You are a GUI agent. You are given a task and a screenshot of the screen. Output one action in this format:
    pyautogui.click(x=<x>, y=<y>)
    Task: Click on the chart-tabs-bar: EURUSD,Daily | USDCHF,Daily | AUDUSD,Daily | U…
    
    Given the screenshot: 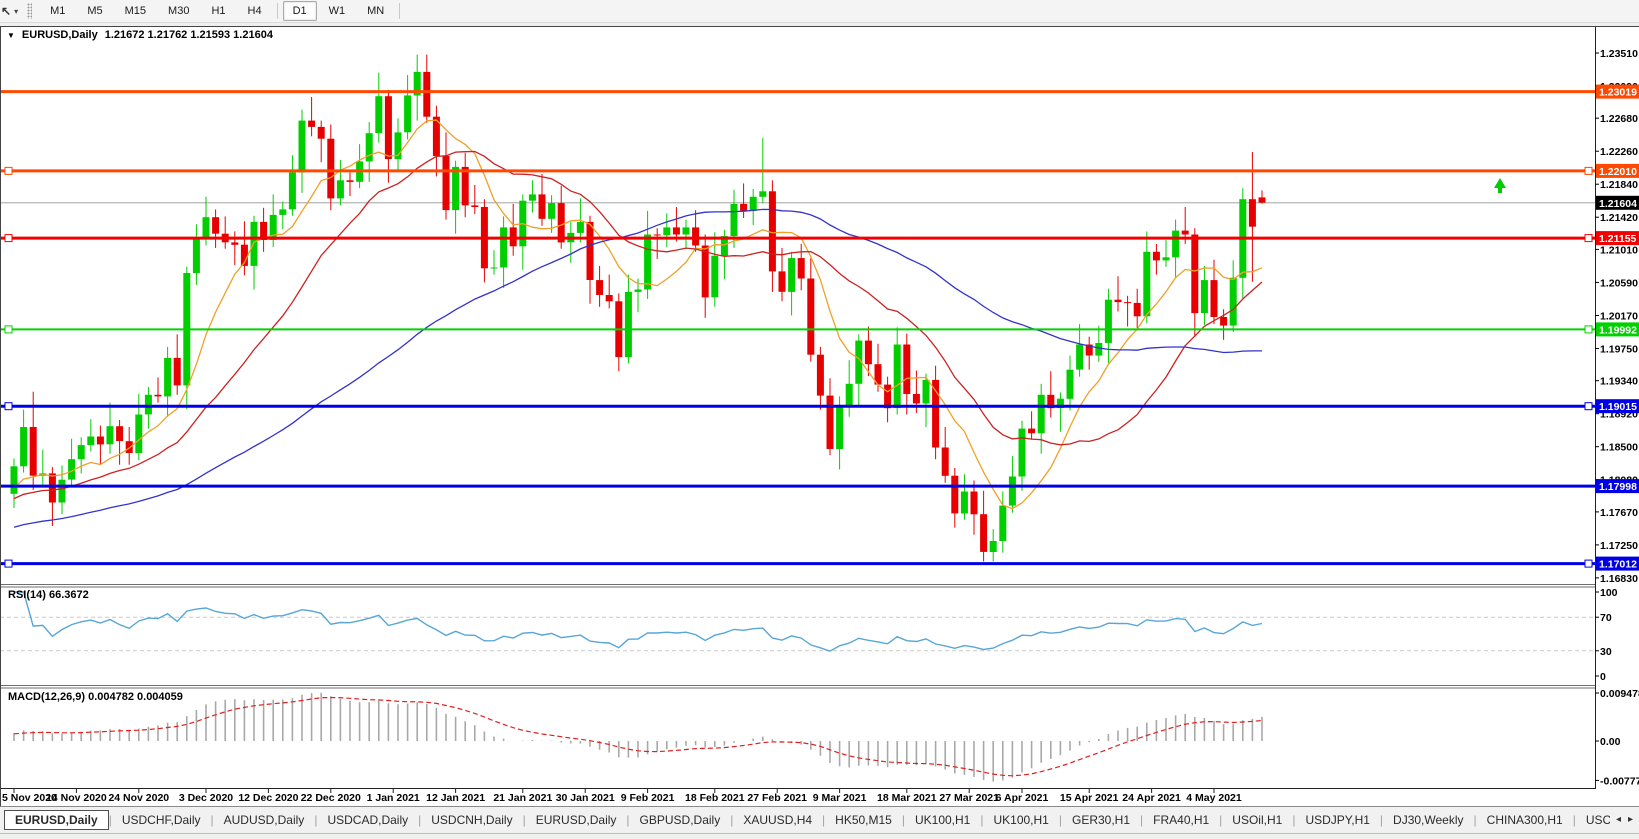 What is the action you would take?
    pyautogui.click(x=819, y=820)
    